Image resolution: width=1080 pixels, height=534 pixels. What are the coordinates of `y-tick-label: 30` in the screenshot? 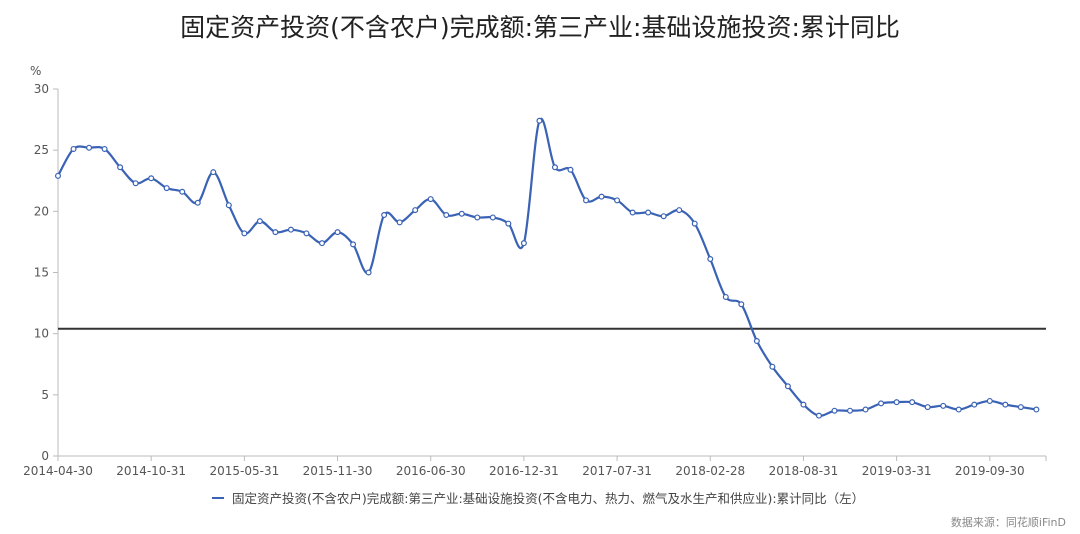 It's located at (41, 89).